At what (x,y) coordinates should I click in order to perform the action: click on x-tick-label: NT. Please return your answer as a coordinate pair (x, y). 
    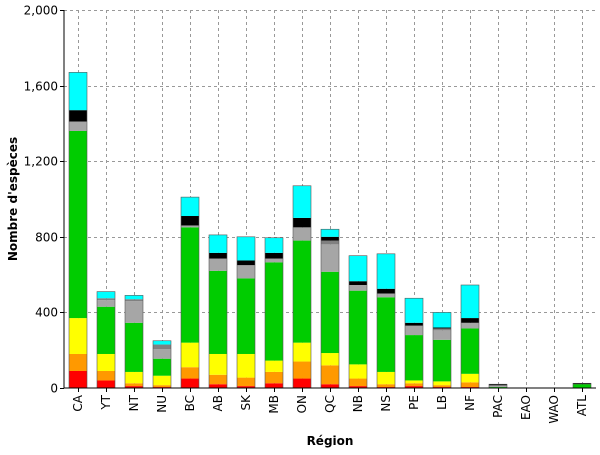
    Looking at the image, I should click on (134, 402).